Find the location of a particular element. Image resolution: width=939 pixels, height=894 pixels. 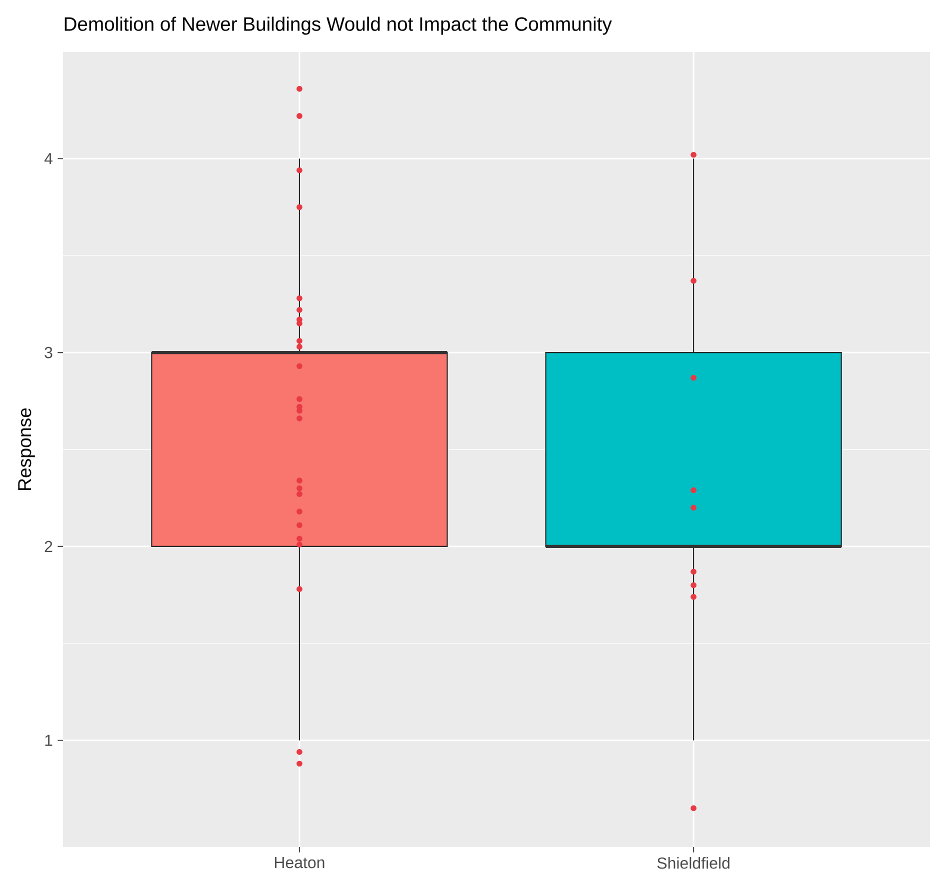

chart-title: Demolition of Newer Buildings Would not Impact the Community is located at coordinates (338, 25).